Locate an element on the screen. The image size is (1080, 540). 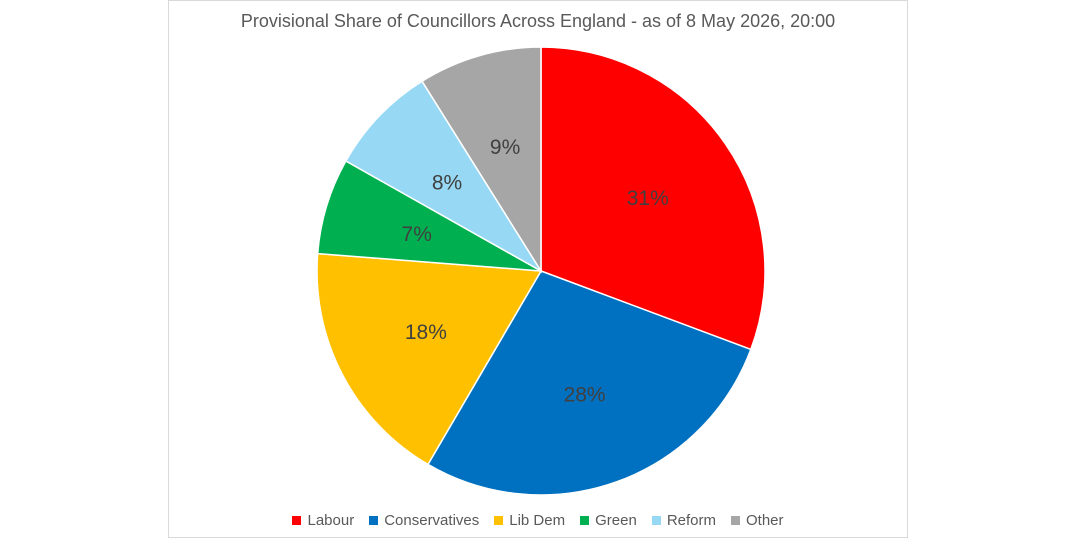
legend-label-green: Green is located at coordinates (616, 520).